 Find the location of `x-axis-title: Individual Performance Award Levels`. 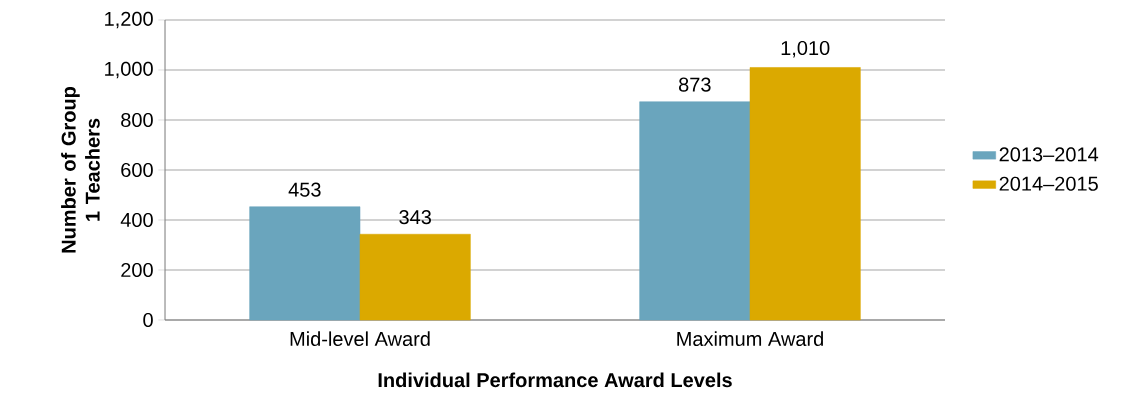

x-axis-title: Individual Performance Award Levels is located at coordinates (555, 380).